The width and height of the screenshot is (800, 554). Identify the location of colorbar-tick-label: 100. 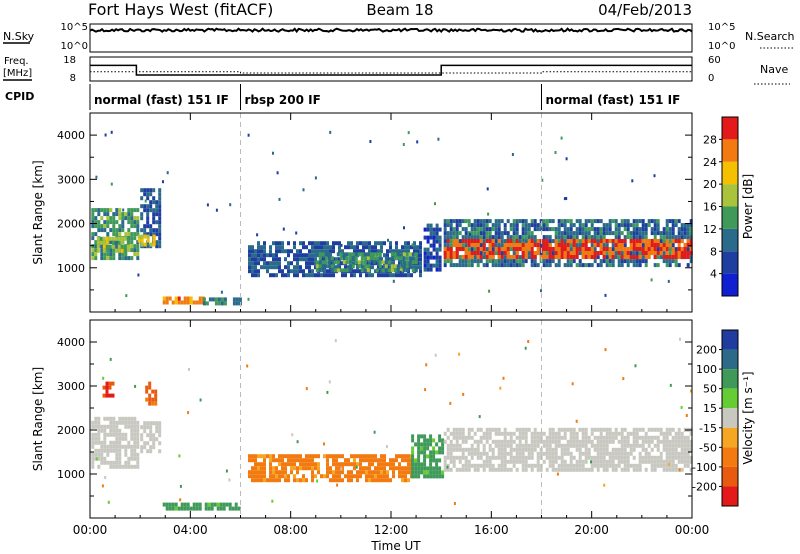
(706, 369).